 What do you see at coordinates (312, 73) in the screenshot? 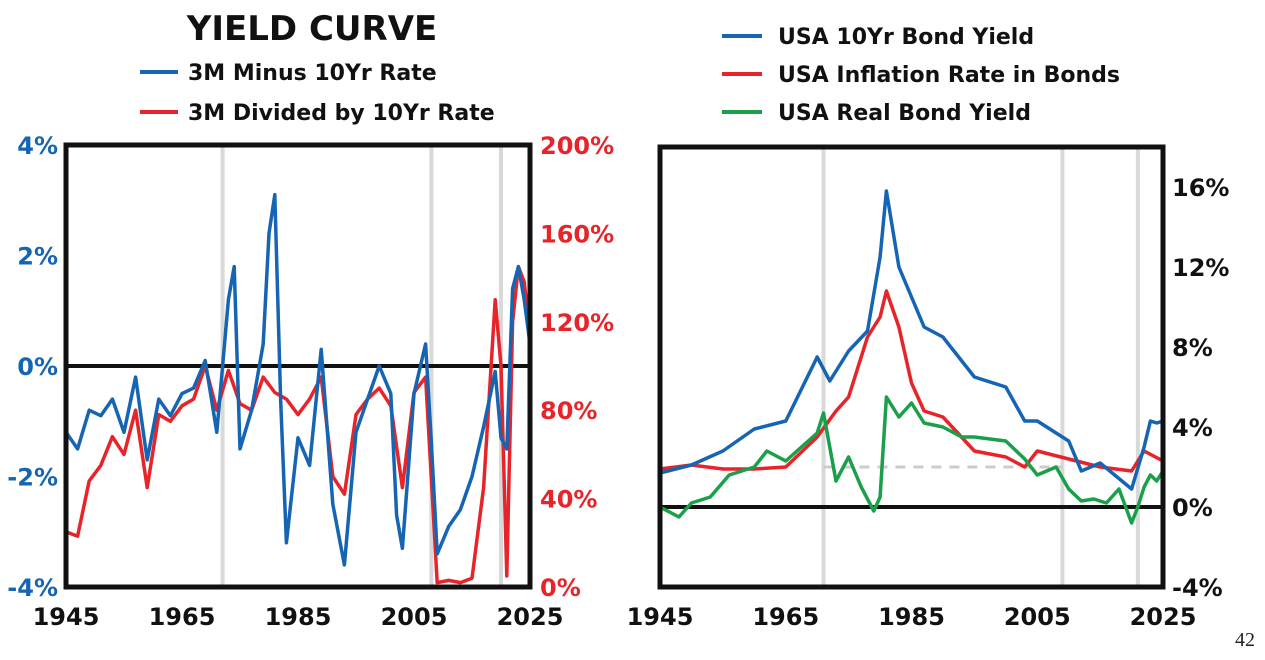
I see `legend-label: 3M Minus 10Yr Rate` at bounding box center [312, 73].